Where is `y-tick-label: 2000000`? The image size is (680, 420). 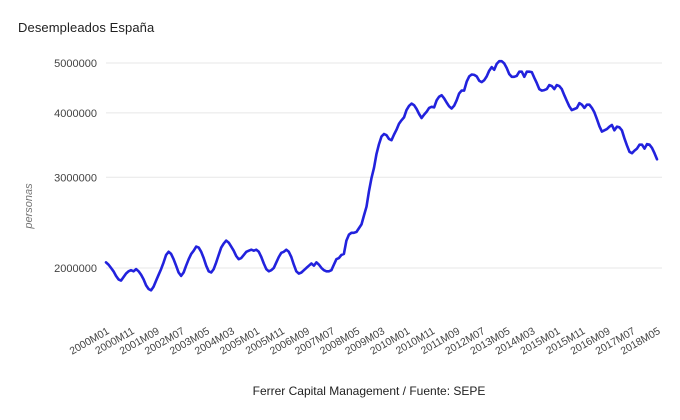 y-tick-label: 2000000 is located at coordinates (75, 269).